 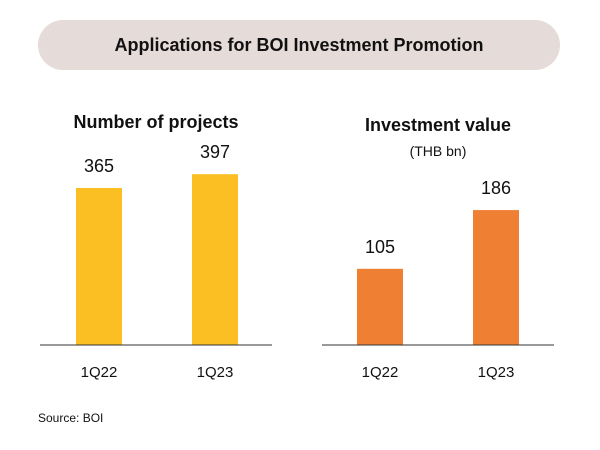 I want to click on tick-label-investment-1Q23: 1Q23, so click(x=496, y=372).